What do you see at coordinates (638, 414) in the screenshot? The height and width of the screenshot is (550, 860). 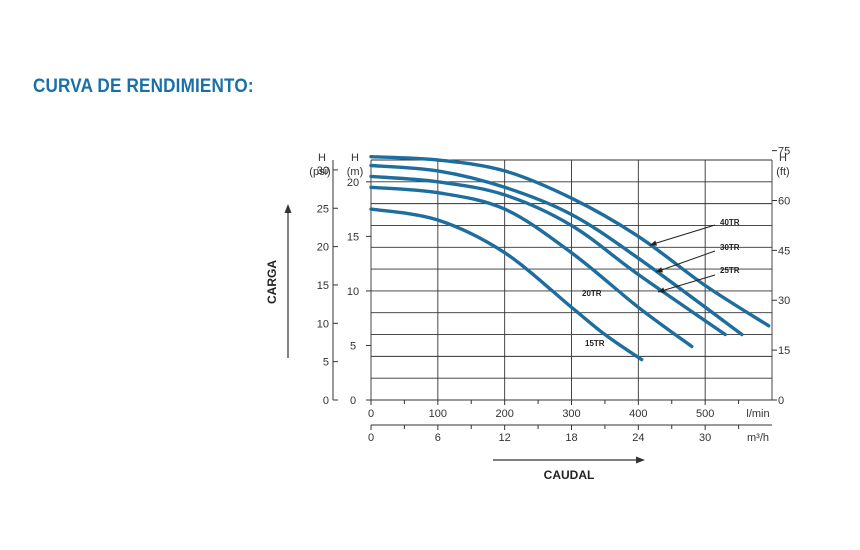 I see `lmin-tick-label: 400` at bounding box center [638, 414].